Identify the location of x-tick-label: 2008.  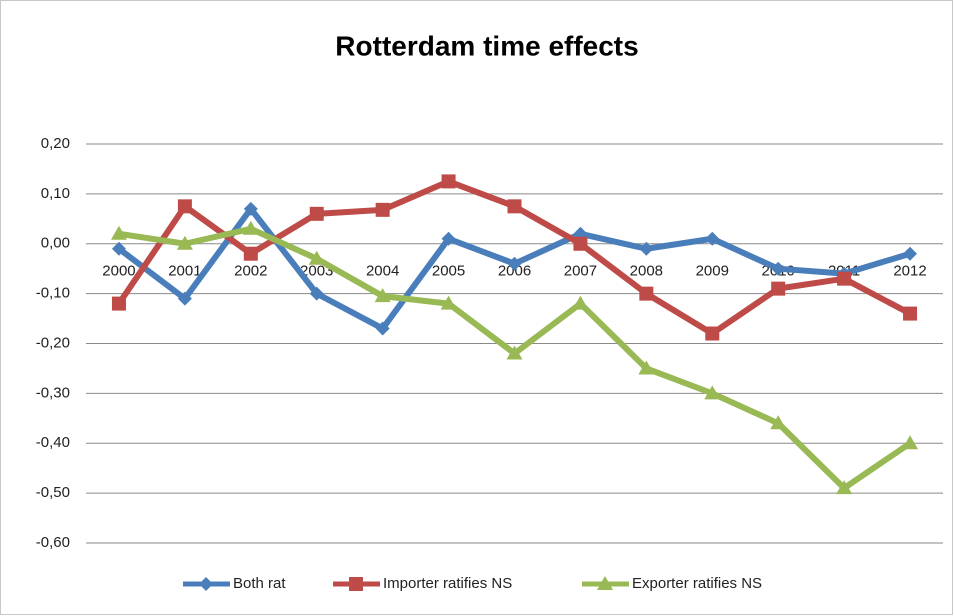
(646, 271).